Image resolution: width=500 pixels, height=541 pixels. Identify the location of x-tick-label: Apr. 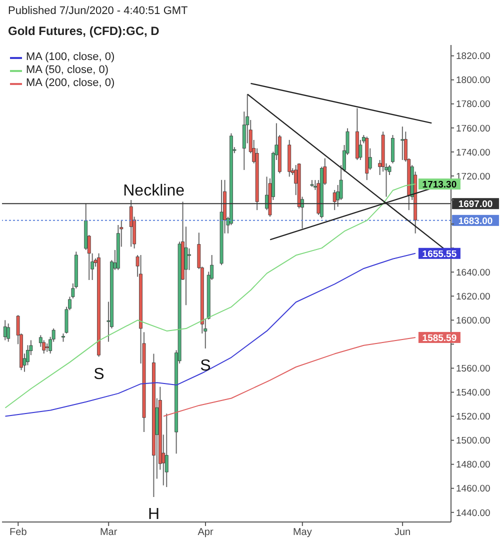
(206, 532).